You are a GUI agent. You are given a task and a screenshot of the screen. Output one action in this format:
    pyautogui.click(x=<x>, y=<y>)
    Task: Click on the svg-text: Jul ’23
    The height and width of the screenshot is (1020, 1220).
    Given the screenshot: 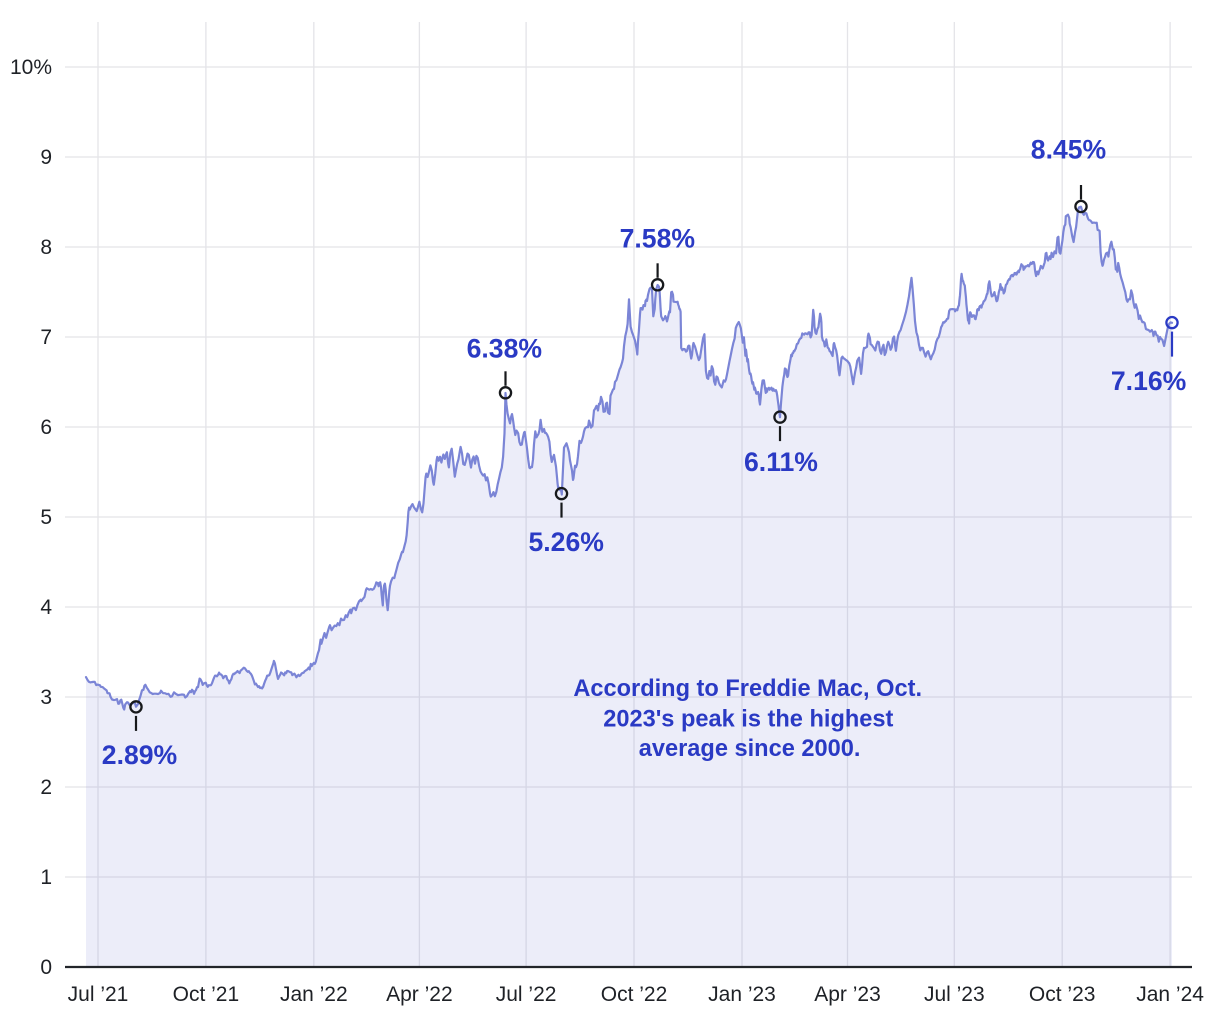 What is the action you would take?
    pyautogui.click(x=954, y=994)
    